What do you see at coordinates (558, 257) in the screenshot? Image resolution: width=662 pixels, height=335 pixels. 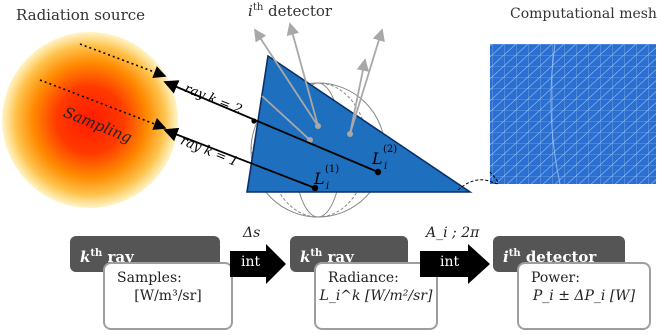 I see `flow-step-3-title-text: detector` at bounding box center [558, 257].